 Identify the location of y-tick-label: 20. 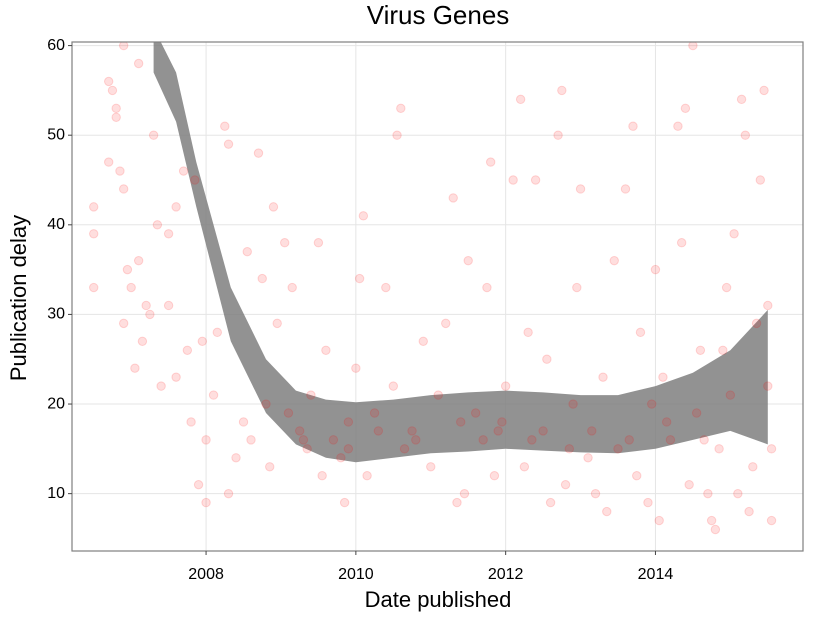
(56, 403).